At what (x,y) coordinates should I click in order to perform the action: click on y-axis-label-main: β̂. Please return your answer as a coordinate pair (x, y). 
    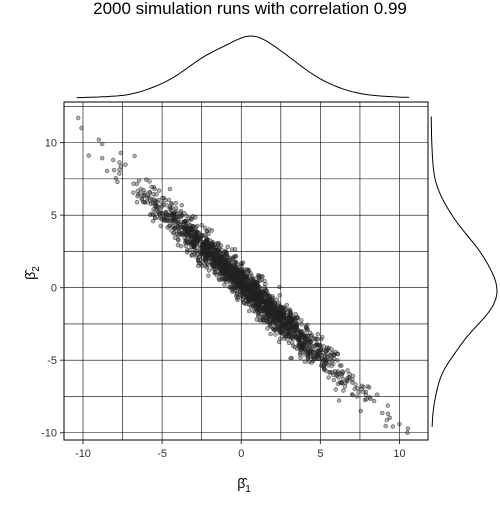
    Looking at the image, I should click on (30, 274).